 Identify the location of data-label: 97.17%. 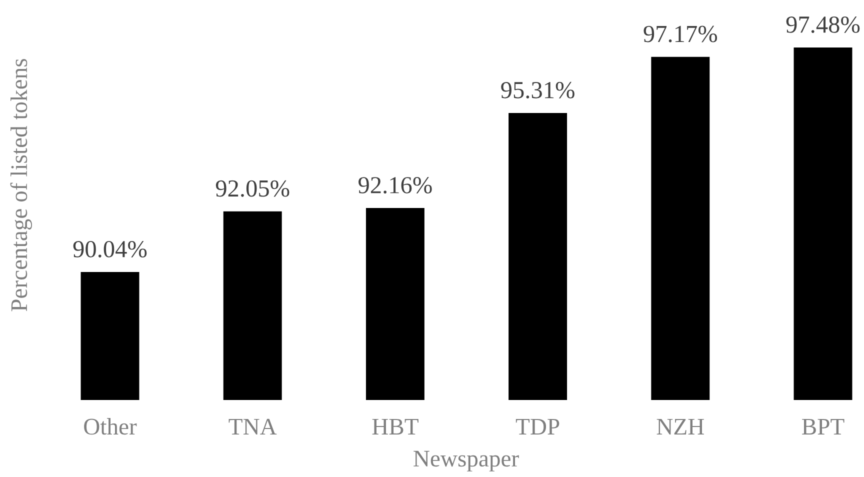
(681, 34).